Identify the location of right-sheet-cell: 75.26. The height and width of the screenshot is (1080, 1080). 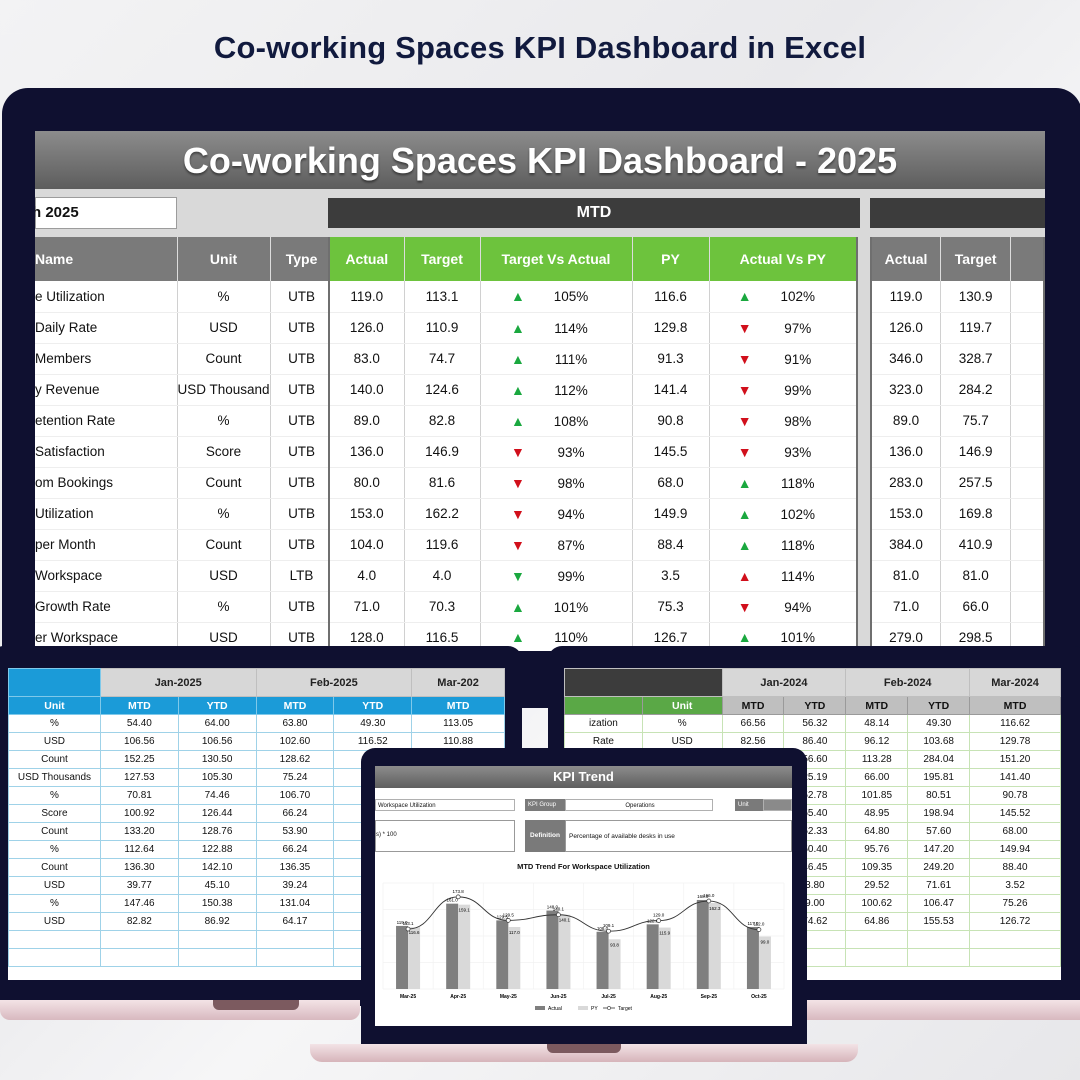
(1015, 903).